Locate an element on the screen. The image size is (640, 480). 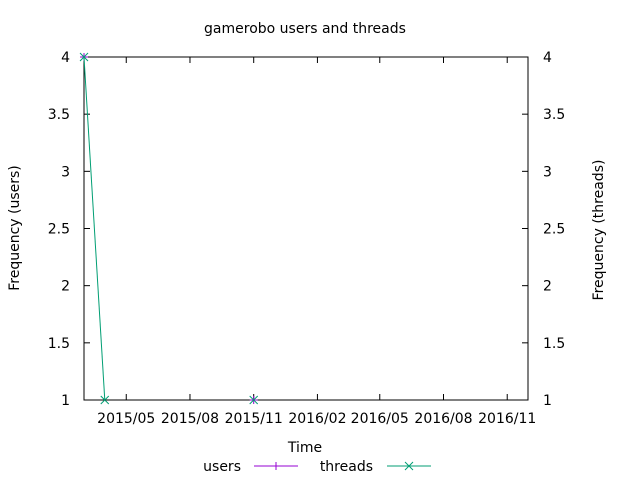
chart-title: gamerobo users and threads is located at coordinates (305, 29).